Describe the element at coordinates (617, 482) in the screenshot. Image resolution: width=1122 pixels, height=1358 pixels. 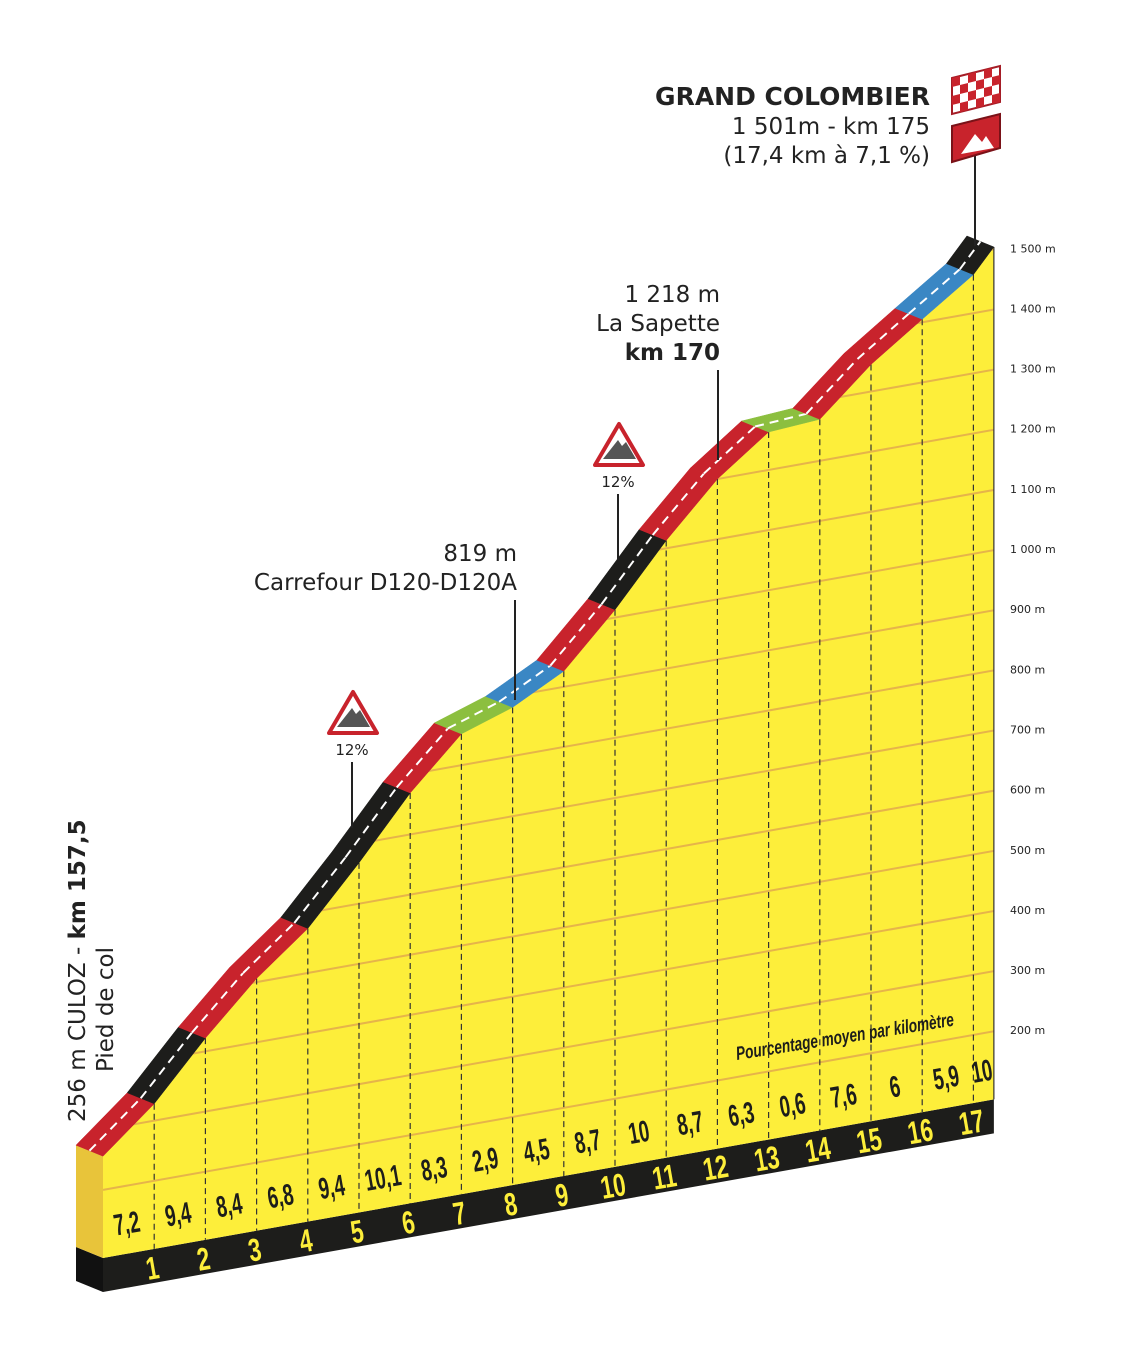
I see `warning-2-label: 12%` at that location.